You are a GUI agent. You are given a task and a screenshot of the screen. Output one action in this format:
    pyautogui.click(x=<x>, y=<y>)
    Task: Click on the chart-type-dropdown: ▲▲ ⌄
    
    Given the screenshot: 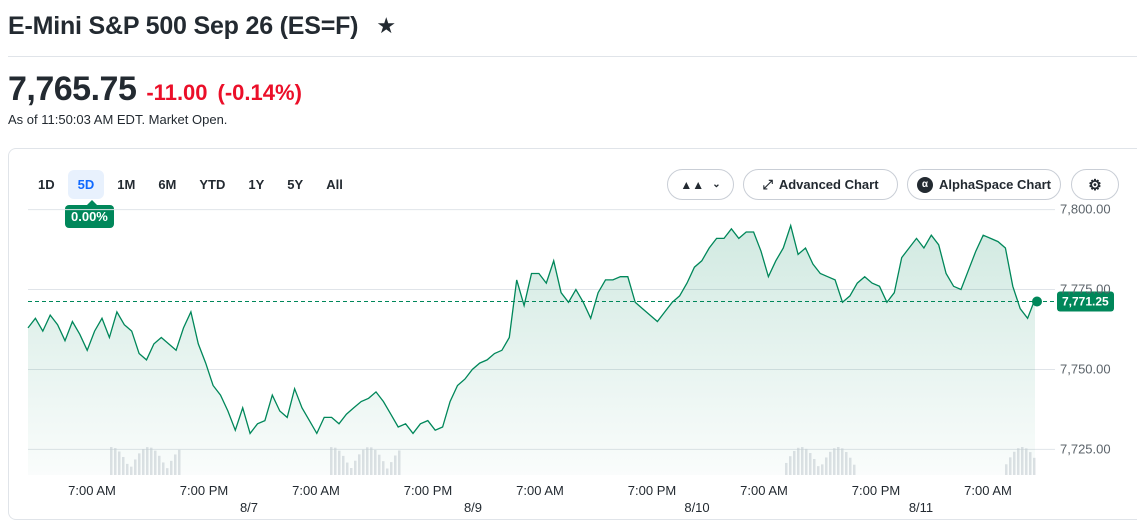 What is the action you would take?
    pyautogui.click(x=700, y=184)
    